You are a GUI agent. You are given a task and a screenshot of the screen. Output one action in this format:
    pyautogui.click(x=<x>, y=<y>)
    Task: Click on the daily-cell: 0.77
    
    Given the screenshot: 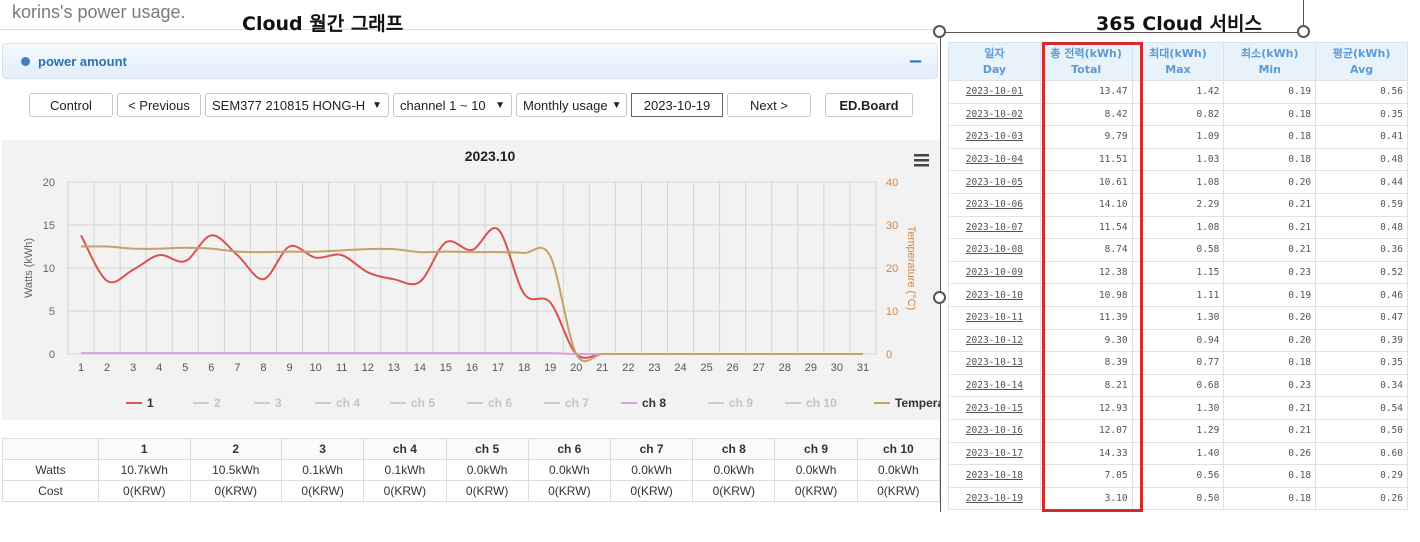 What is the action you would take?
    pyautogui.click(x=1178, y=363)
    